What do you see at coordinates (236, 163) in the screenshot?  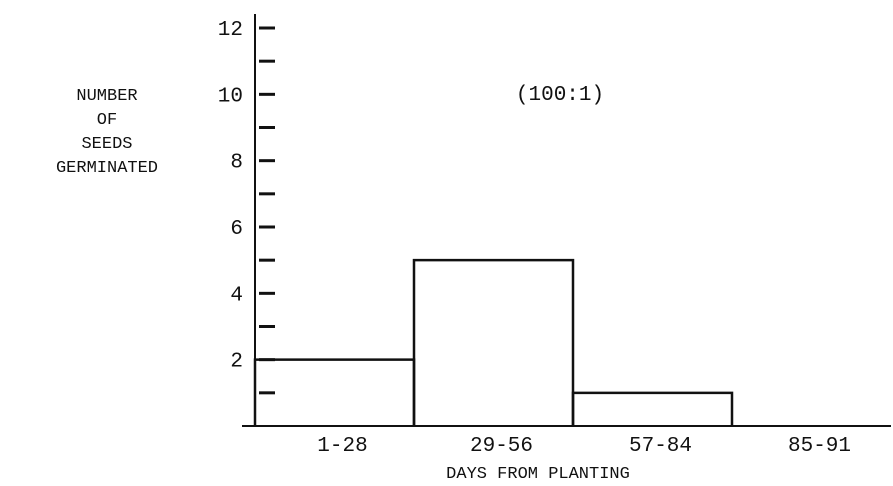 I see `y-tick-label: 8` at bounding box center [236, 163].